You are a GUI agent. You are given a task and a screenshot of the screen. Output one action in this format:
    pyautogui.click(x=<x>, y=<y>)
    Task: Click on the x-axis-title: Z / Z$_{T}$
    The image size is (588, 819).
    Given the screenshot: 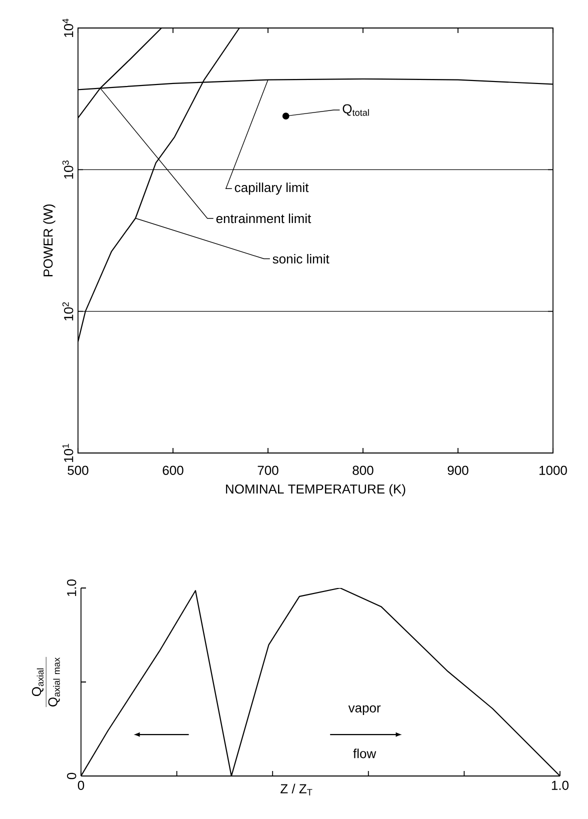 What is the action you would take?
    pyautogui.click(x=296, y=790)
    